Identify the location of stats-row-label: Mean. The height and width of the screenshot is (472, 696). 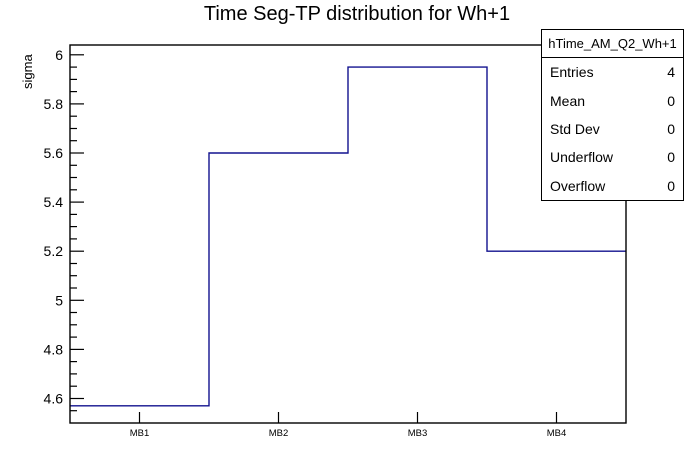
(568, 100).